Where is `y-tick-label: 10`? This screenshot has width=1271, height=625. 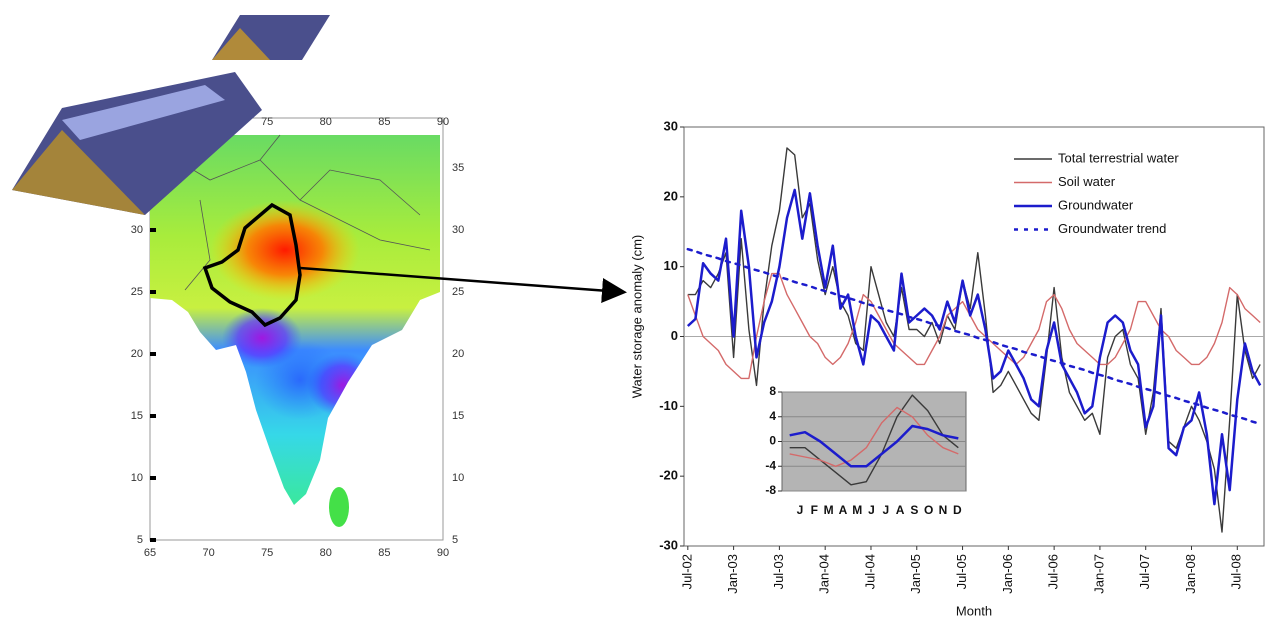 y-tick-label: 10 is located at coordinates (671, 265).